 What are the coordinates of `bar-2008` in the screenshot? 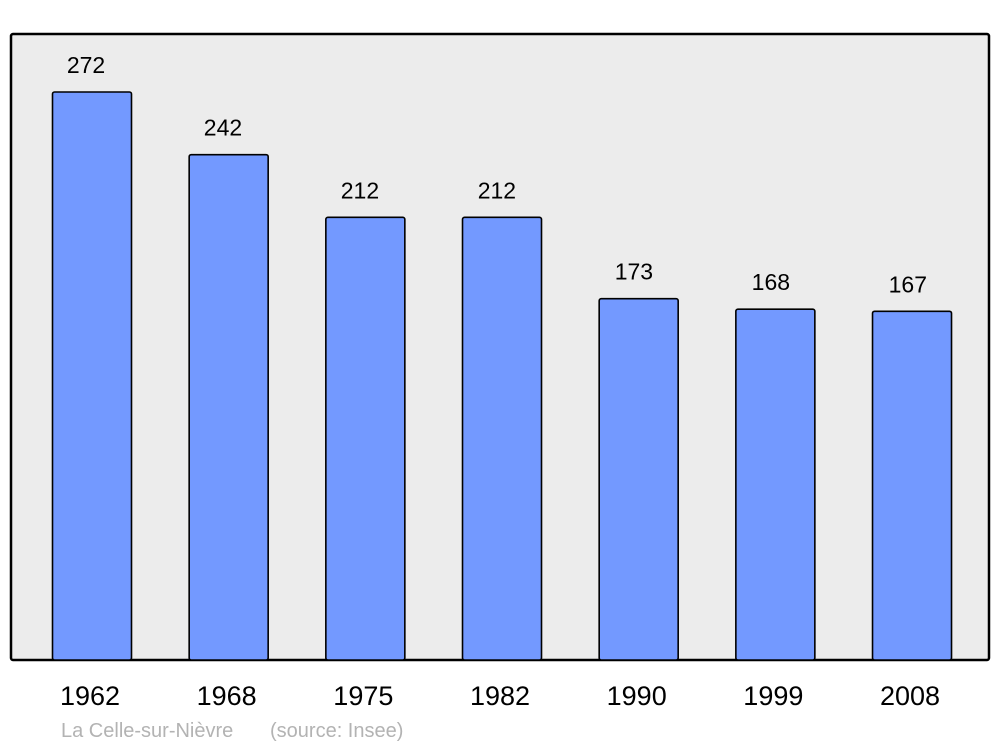 It's located at (912, 485).